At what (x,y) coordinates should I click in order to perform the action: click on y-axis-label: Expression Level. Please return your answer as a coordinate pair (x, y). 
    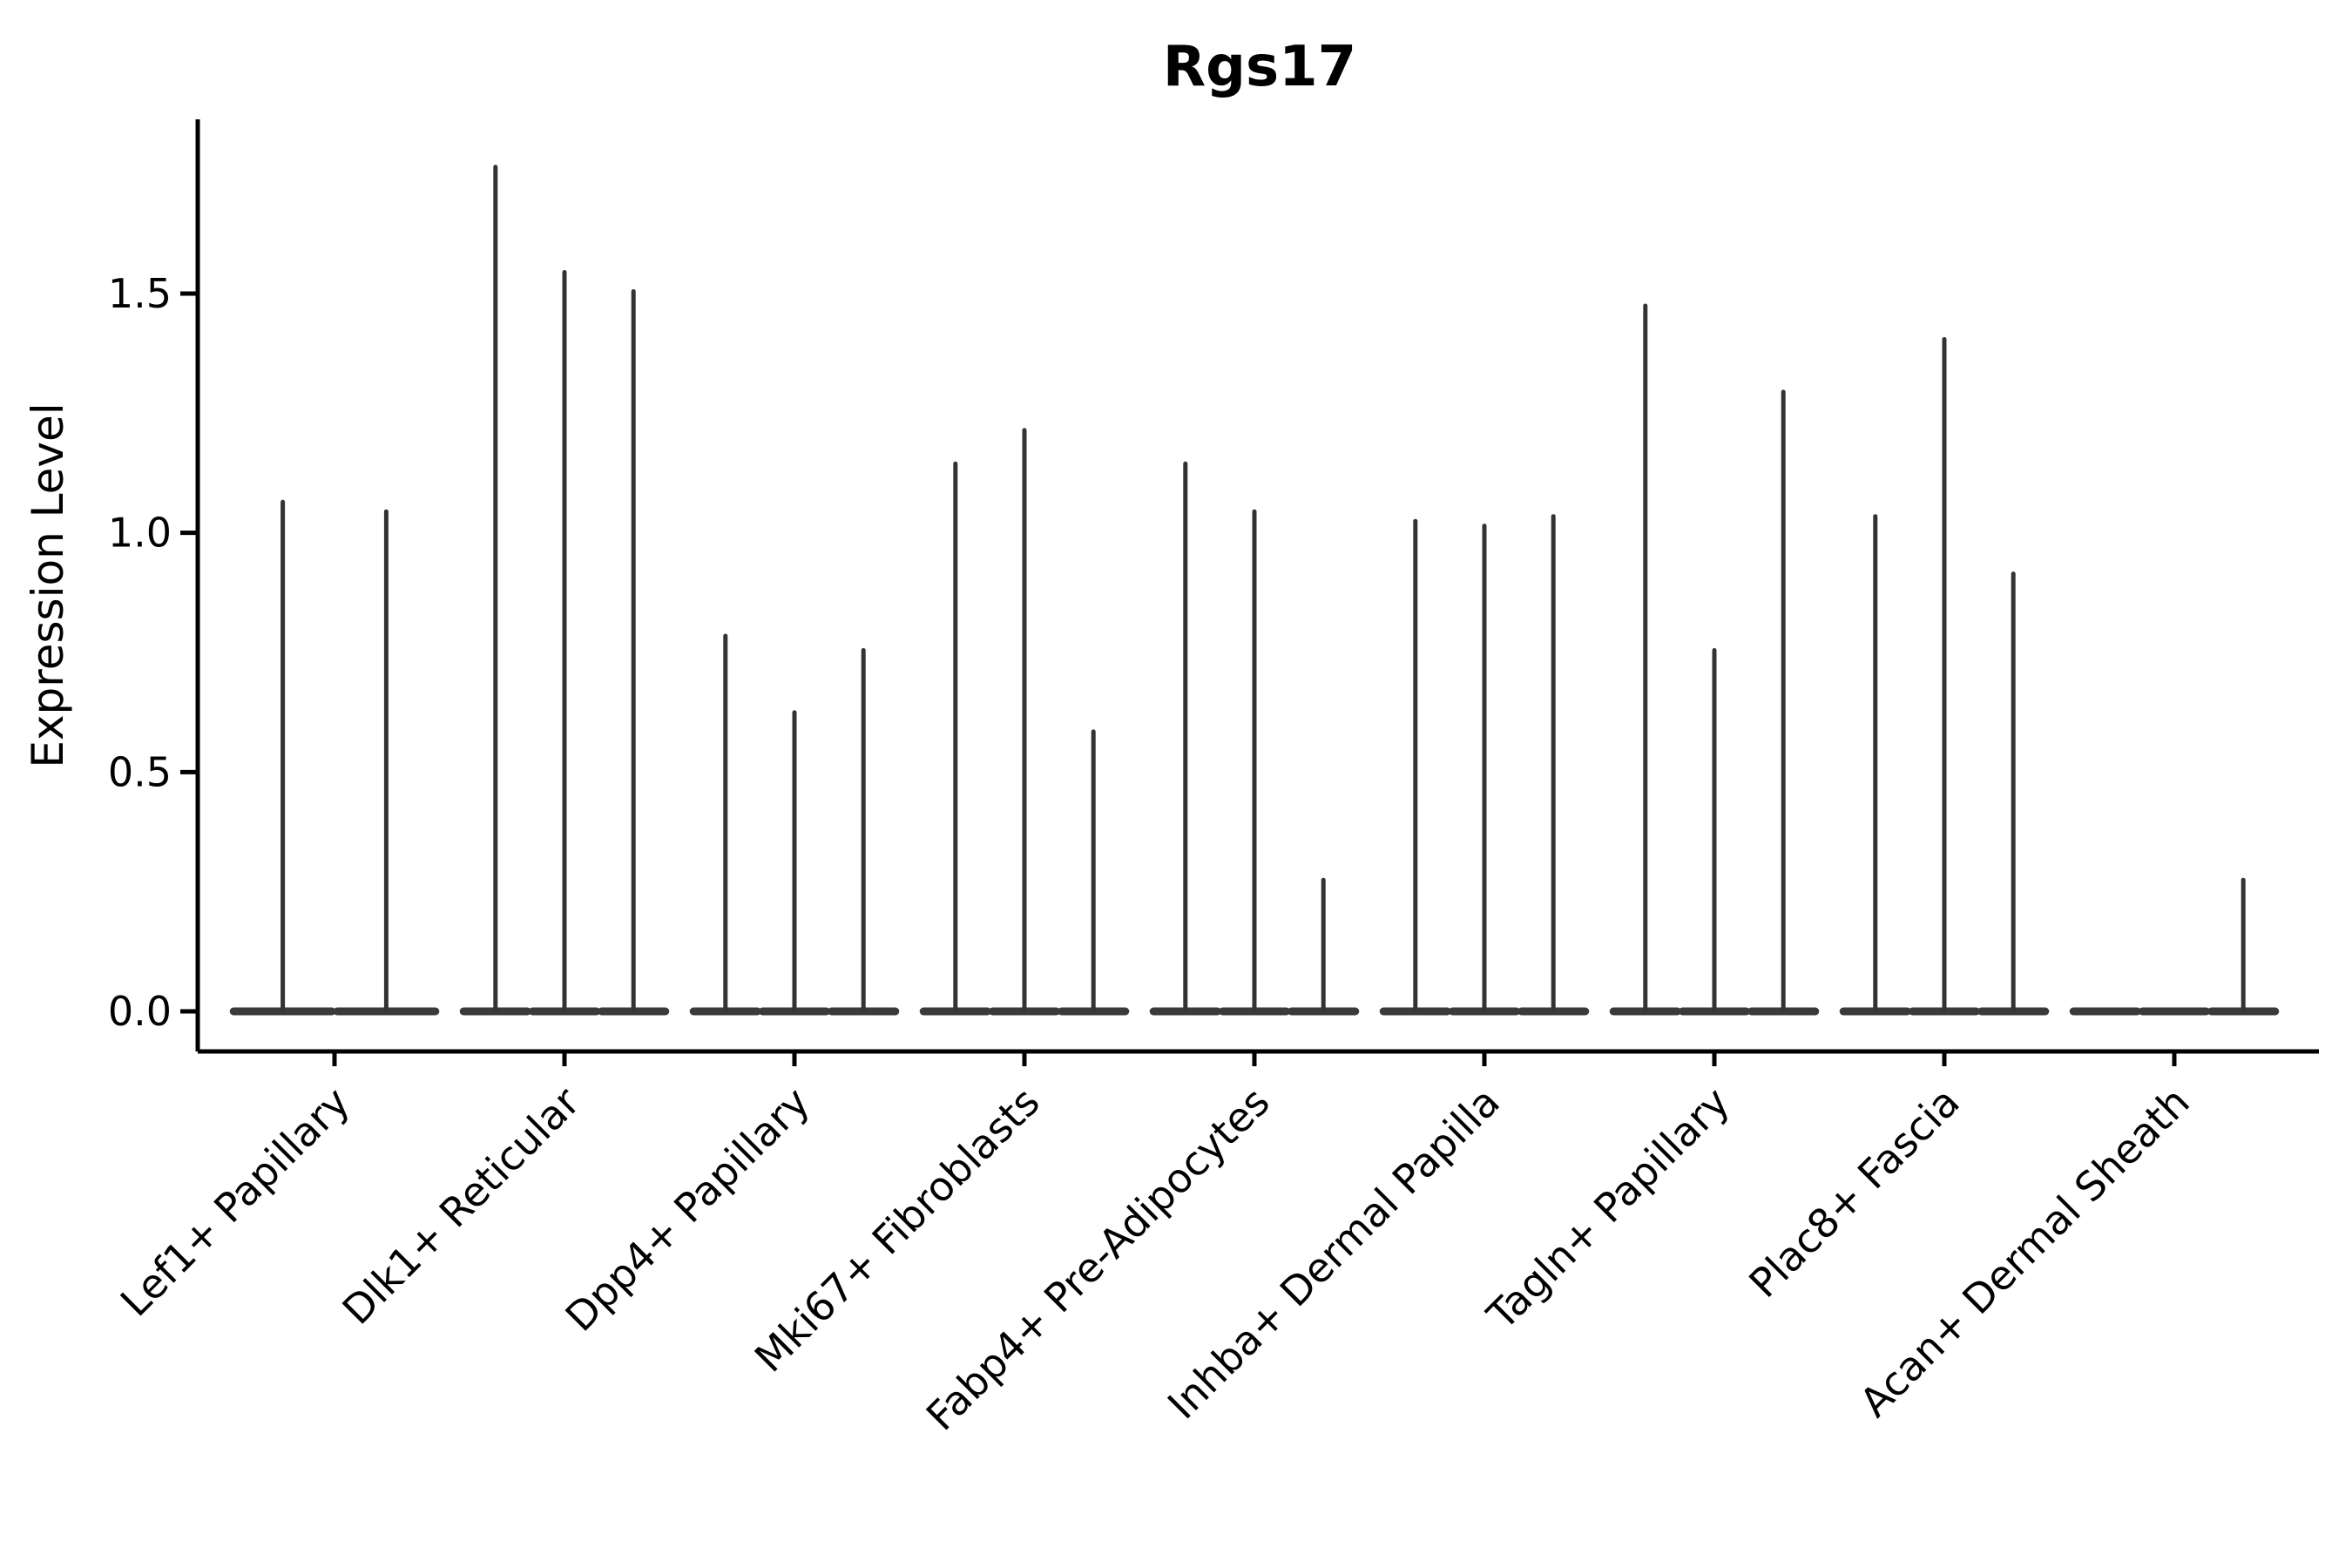
    Looking at the image, I should click on (48, 584).